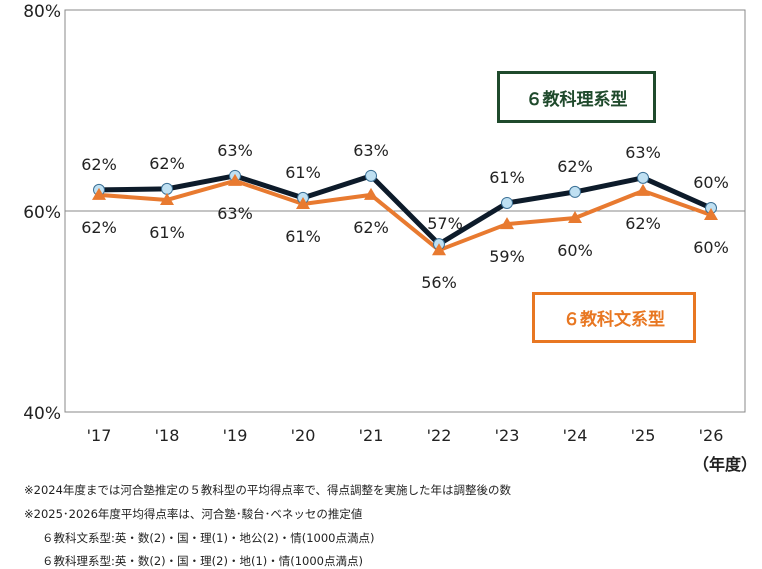 The height and width of the screenshot is (569, 762). What do you see at coordinates (235, 213) in the screenshot?
I see `humanities-data-label: 63%` at bounding box center [235, 213].